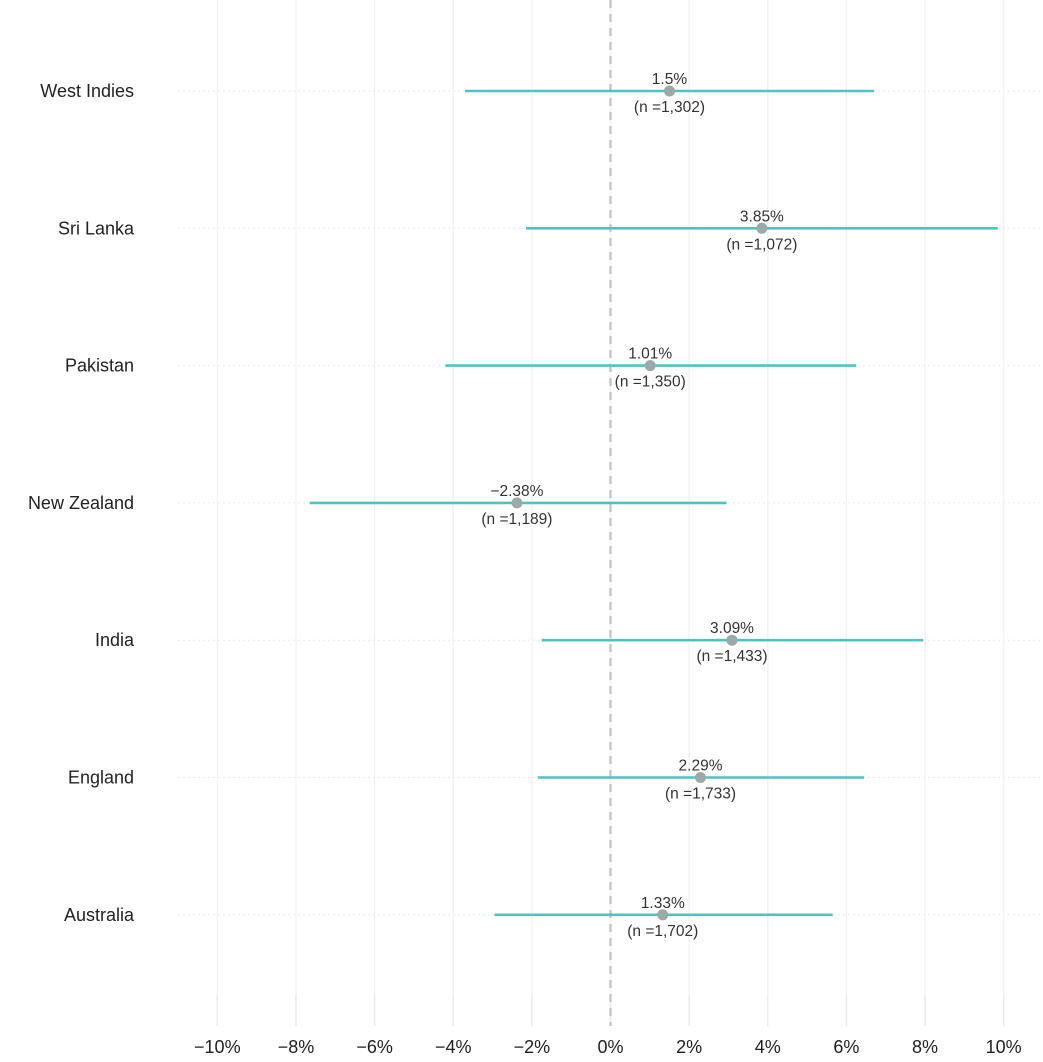 This screenshot has height=1062, width=1043. What do you see at coordinates (662, 931) in the screenshot?
I see `sample-size-label: (n =1,702)` at bounding box center [662, 931].